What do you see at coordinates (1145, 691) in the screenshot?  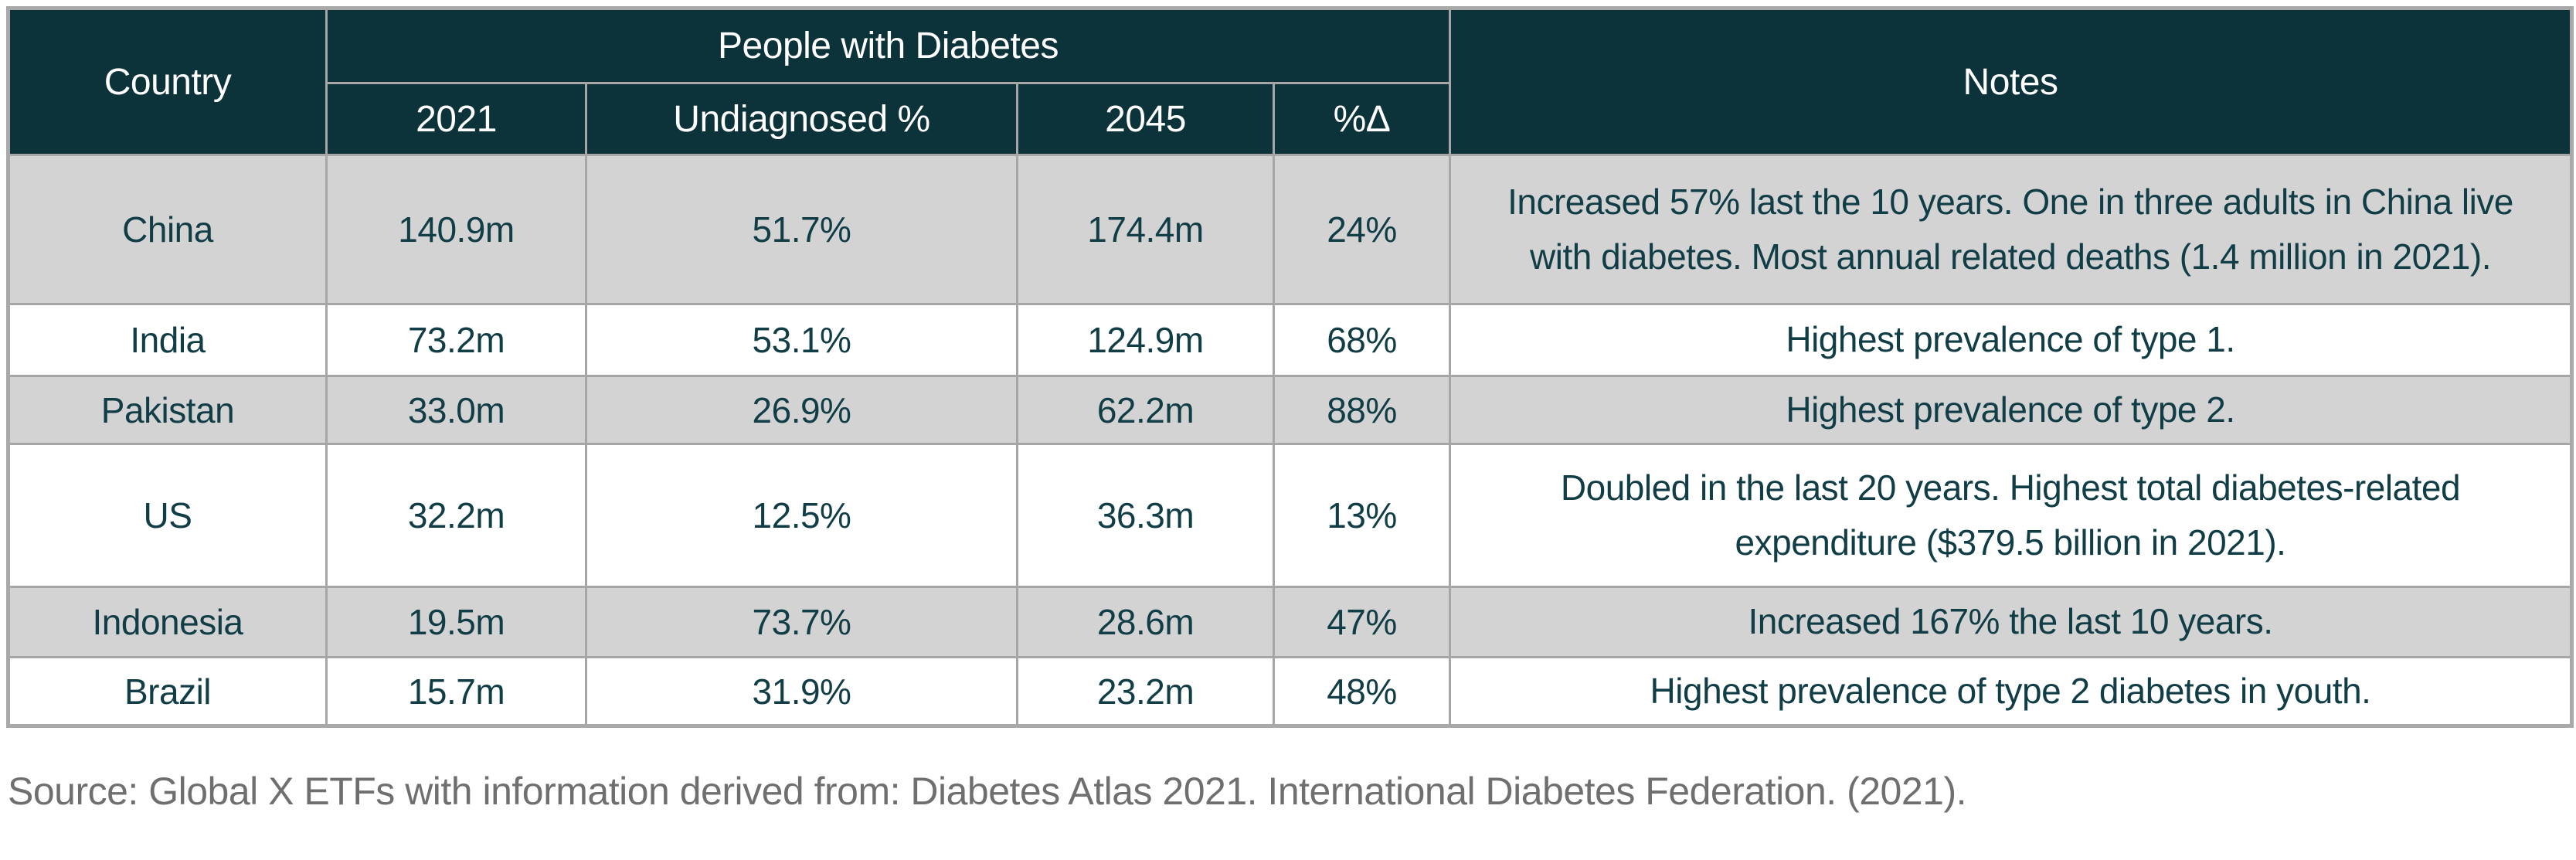 I see `y2045-cell: 23.2m` at bounding box center [1145, 691].